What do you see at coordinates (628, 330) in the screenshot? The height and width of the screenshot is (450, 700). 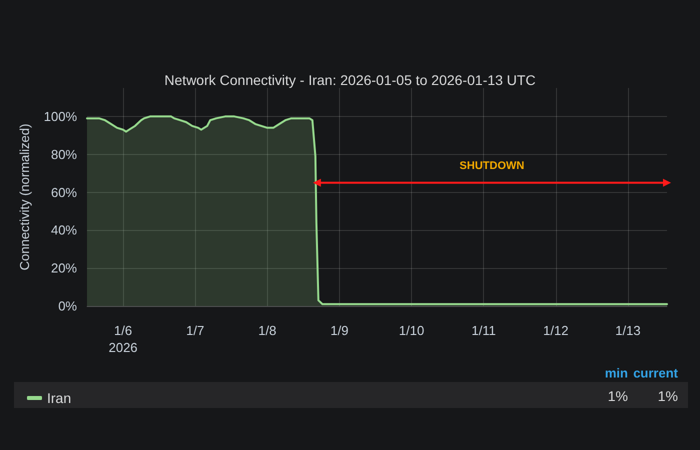 I see `x-tick-label: 1/13` at bounding box center [628, 330].